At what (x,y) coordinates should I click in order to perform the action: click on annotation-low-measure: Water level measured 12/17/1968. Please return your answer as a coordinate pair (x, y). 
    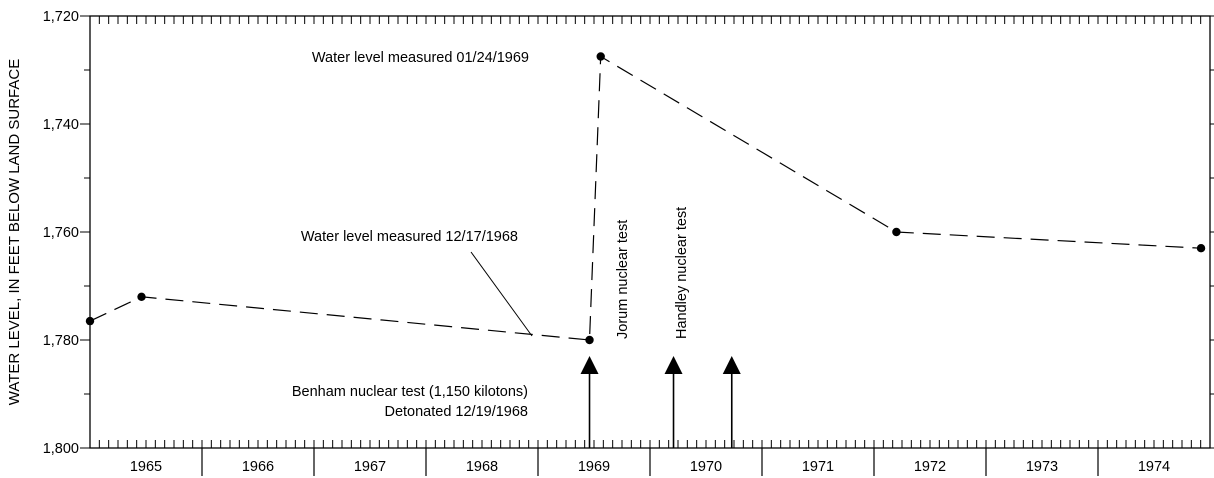
    Looking at the image, I should click on (409, 237).